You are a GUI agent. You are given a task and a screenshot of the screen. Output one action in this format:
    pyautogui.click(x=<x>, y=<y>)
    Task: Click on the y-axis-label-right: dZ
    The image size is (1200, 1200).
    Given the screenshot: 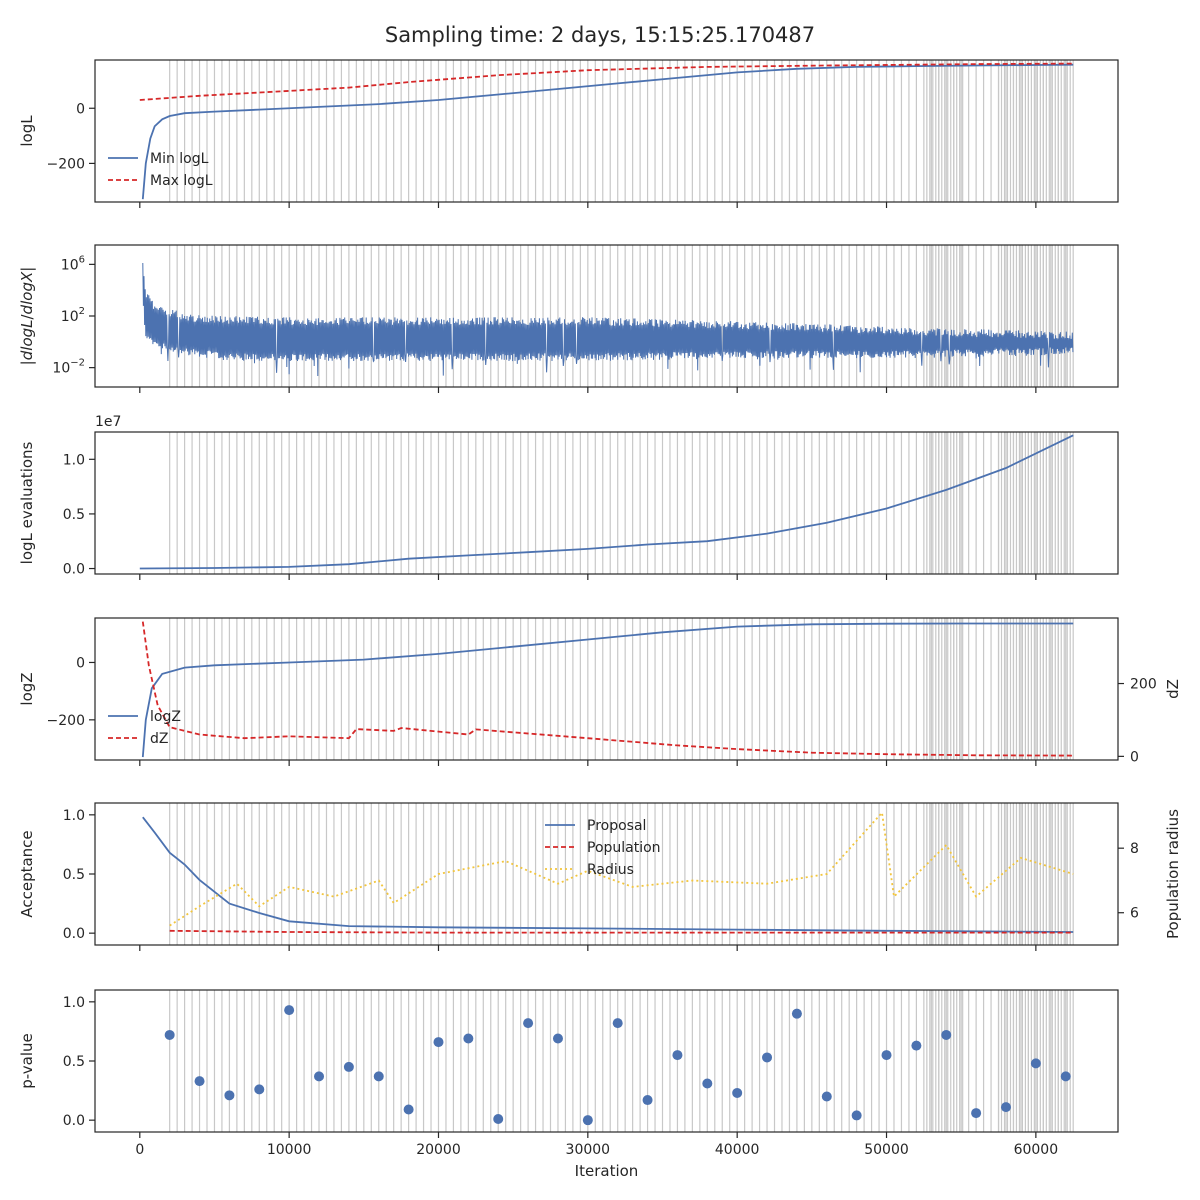 What is the action you would take?
    pyautogui.click(x=1173, y=689)
    